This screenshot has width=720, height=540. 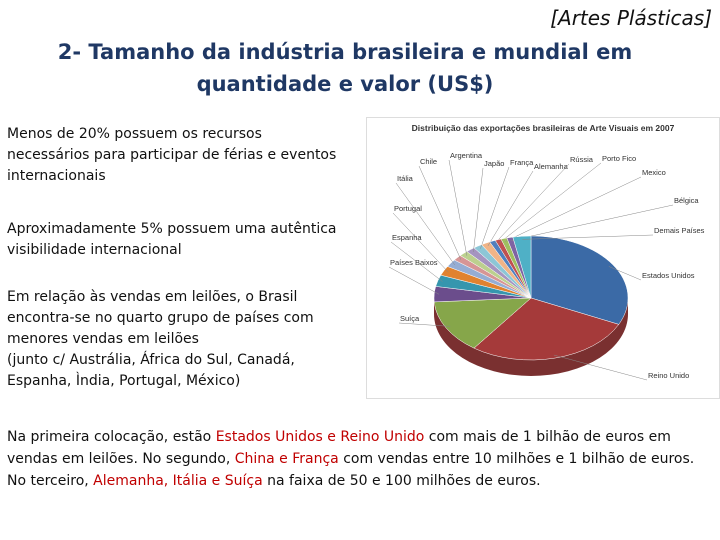 I want to click on slice-label: Portugal, so click(x=408, y=208).